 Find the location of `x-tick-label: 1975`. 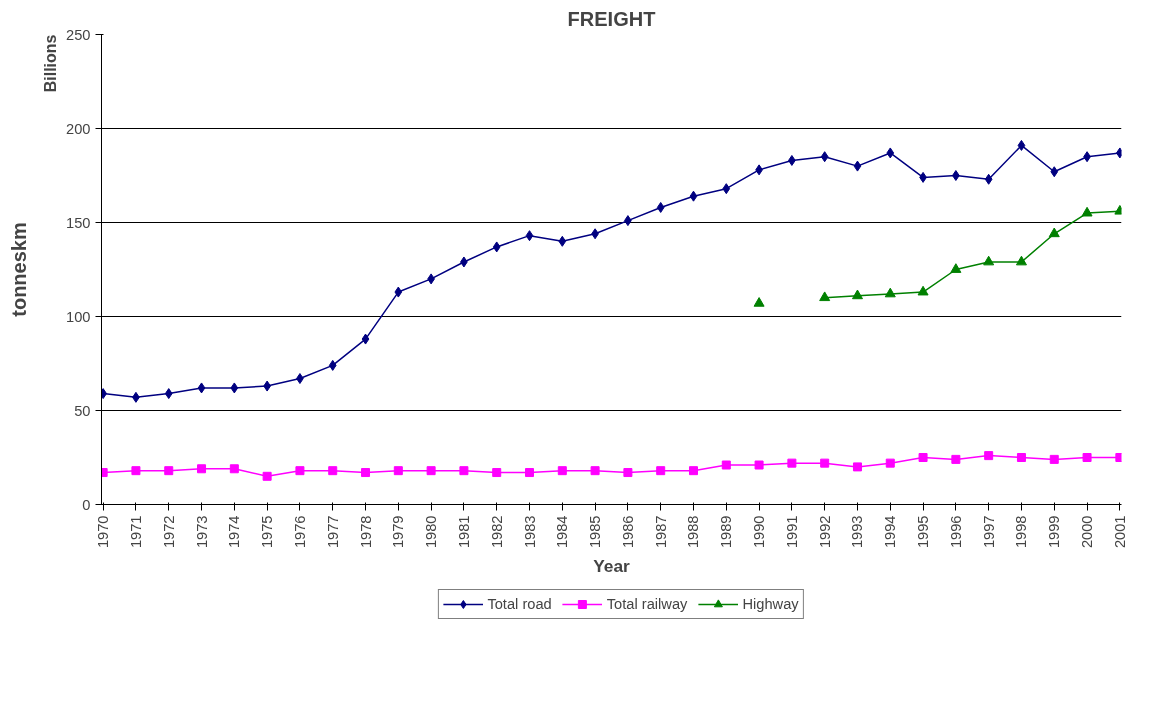

x-tick-label: 1975 is located at coordinates (267, 532).